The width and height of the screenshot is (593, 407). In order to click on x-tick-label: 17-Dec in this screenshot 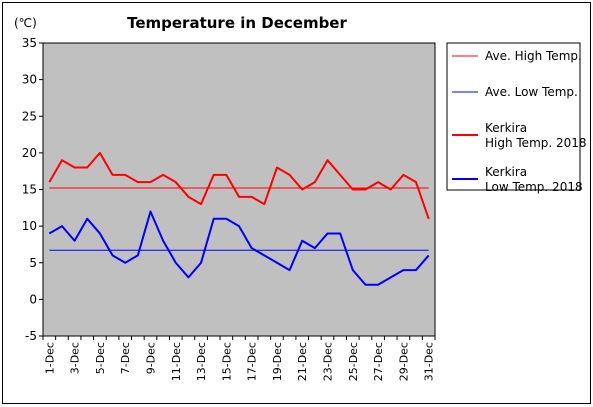, I will do `click(252, 361)`.